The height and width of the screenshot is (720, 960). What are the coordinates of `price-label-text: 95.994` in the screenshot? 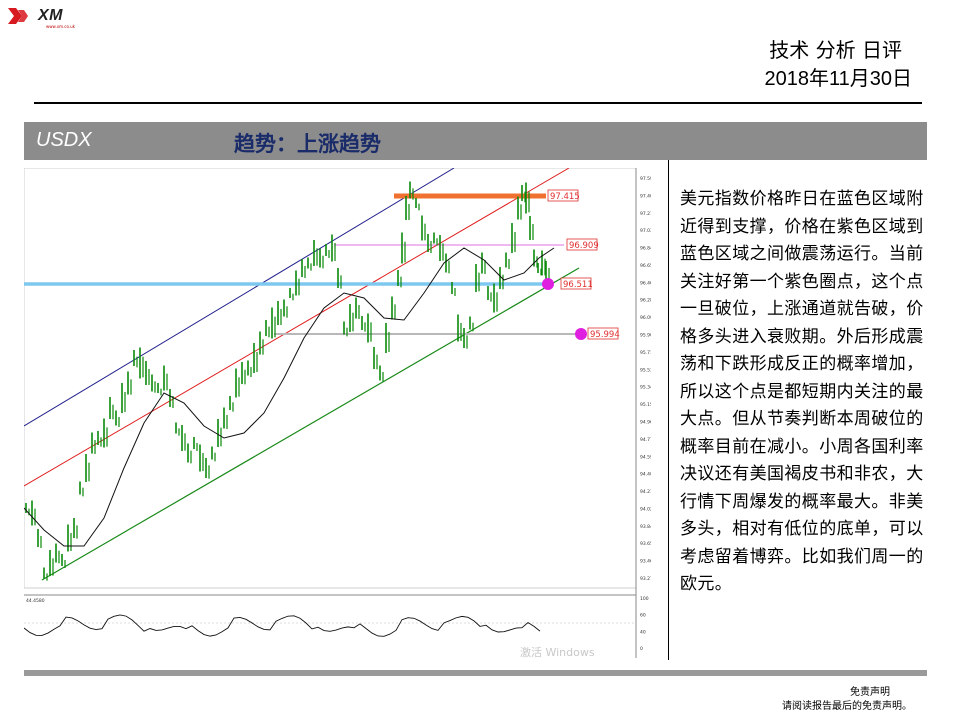 It's located at (605, 335).